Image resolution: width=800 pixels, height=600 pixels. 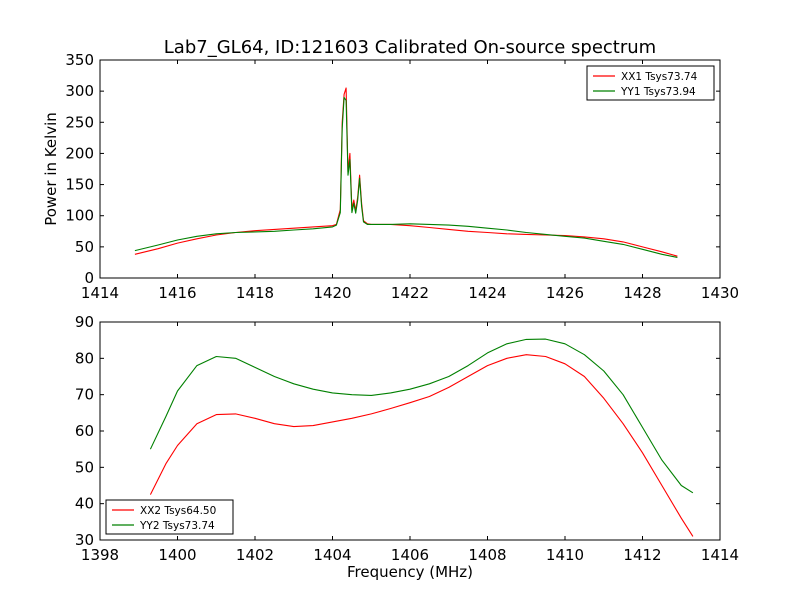 I want to click on top-ytick-label: 300, so click(x=79, y=91).